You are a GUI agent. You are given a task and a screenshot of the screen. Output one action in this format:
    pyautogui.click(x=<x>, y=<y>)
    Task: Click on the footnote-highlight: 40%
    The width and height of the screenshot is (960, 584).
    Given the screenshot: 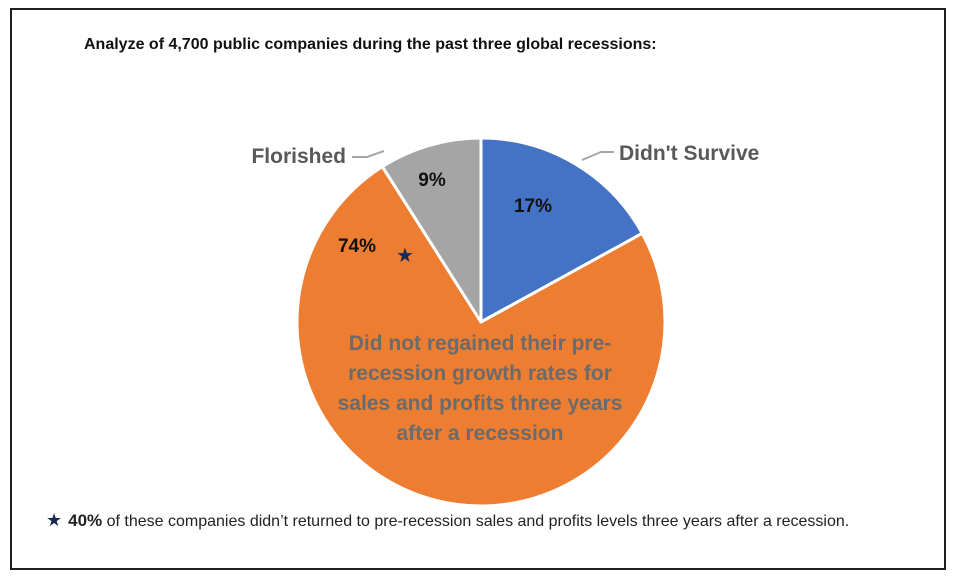 What is the action you would take?
    pyautogui.click(x=85, y=520)
    